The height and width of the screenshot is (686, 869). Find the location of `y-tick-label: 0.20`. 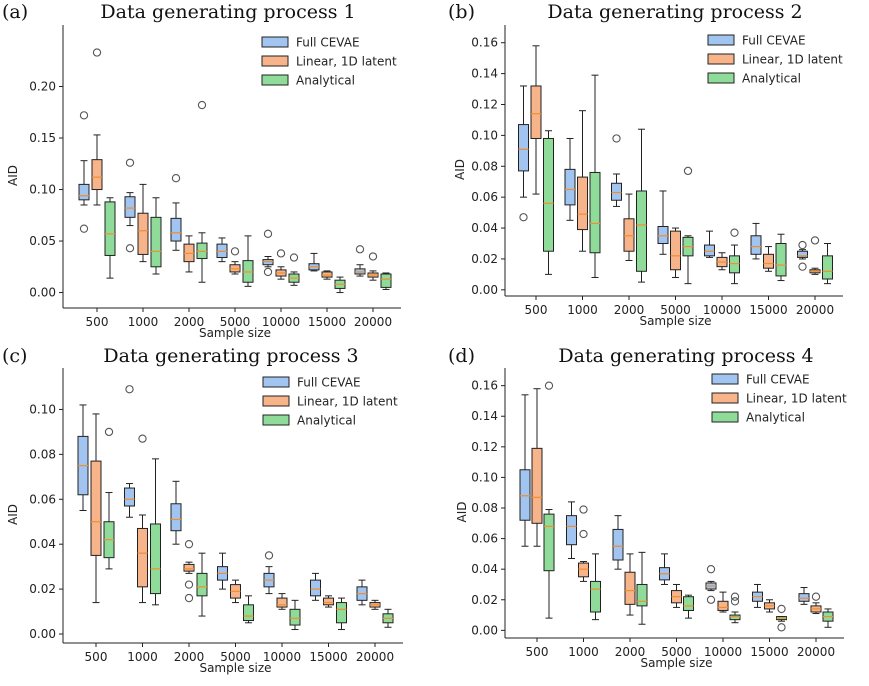

y-tick-label: 0.20 is located at coordinates (42, 87).